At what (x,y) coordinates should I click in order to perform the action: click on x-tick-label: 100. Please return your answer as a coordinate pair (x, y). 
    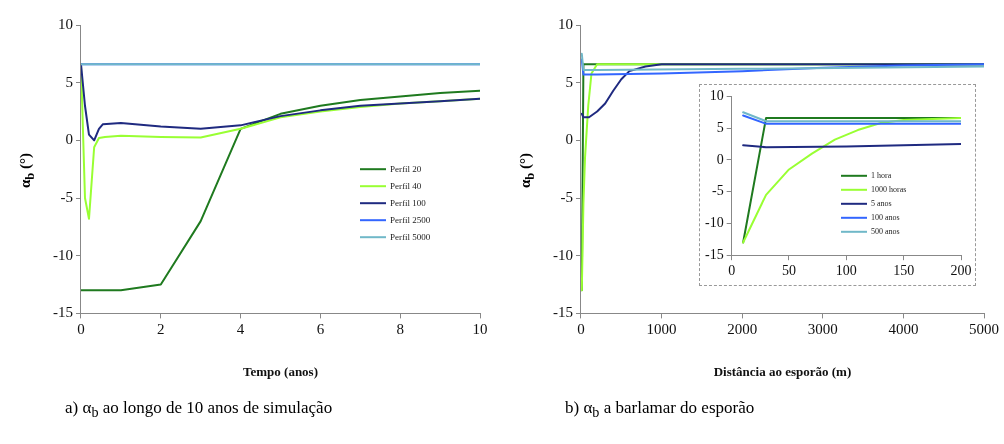
    Looking at the image, I should click on (846, 271).